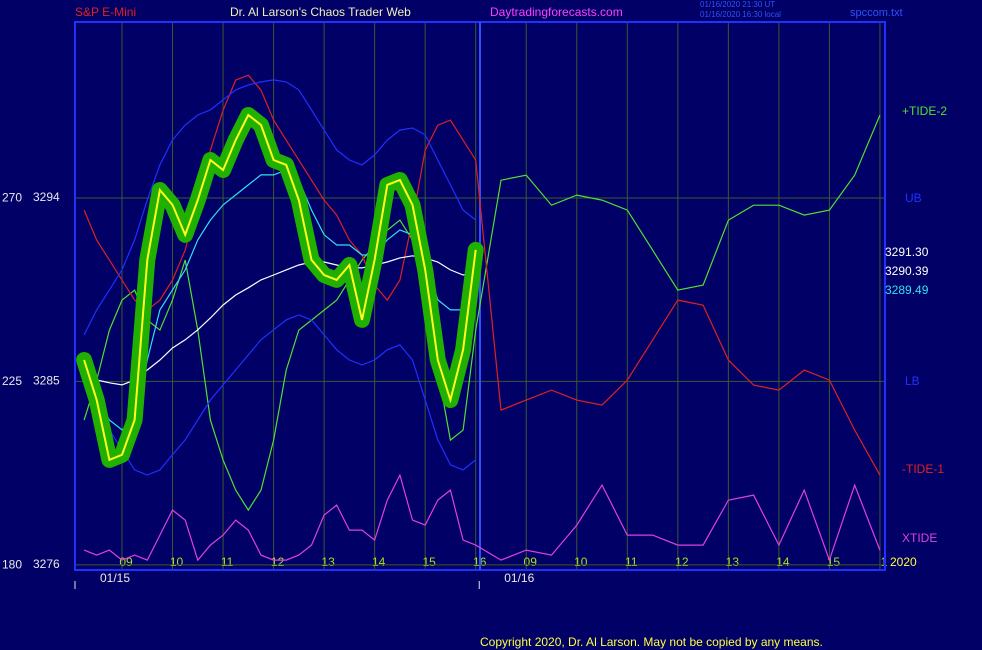  I want to click on timestamp-ut: 01/16/2020 21:30 UT, so click(737, 4).